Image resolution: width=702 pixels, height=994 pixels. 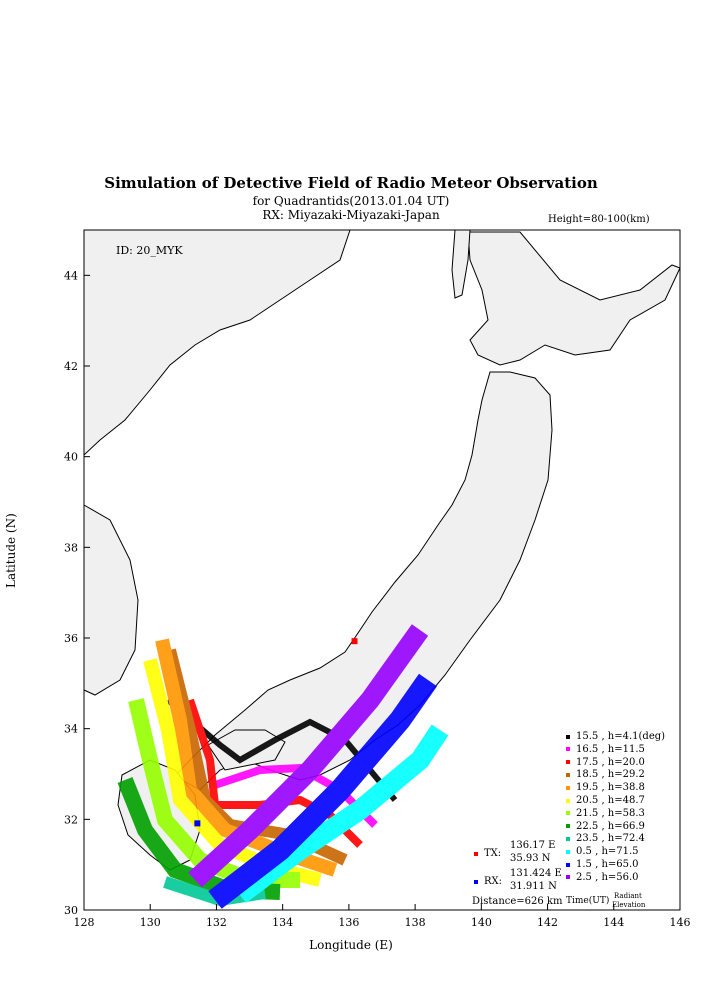 What do you see at coordinates (111, 600) in the screenshot?
I see `land-korea` at bounding box center [111, 600].